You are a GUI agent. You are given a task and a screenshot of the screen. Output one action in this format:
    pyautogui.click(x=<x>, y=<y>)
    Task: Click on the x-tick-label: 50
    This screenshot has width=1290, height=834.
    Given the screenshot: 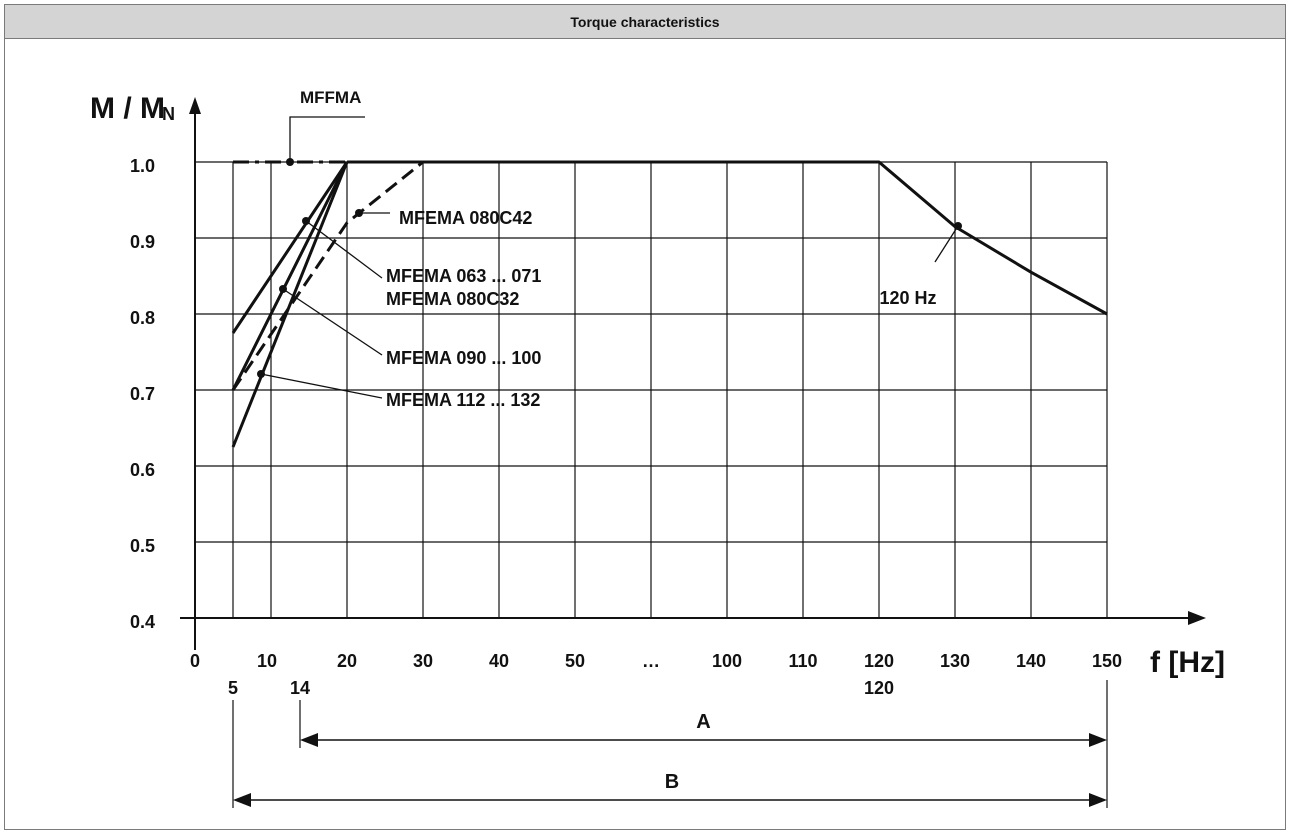 What is the action you would take?
    pyautogui.click(x=575, y=661)
    